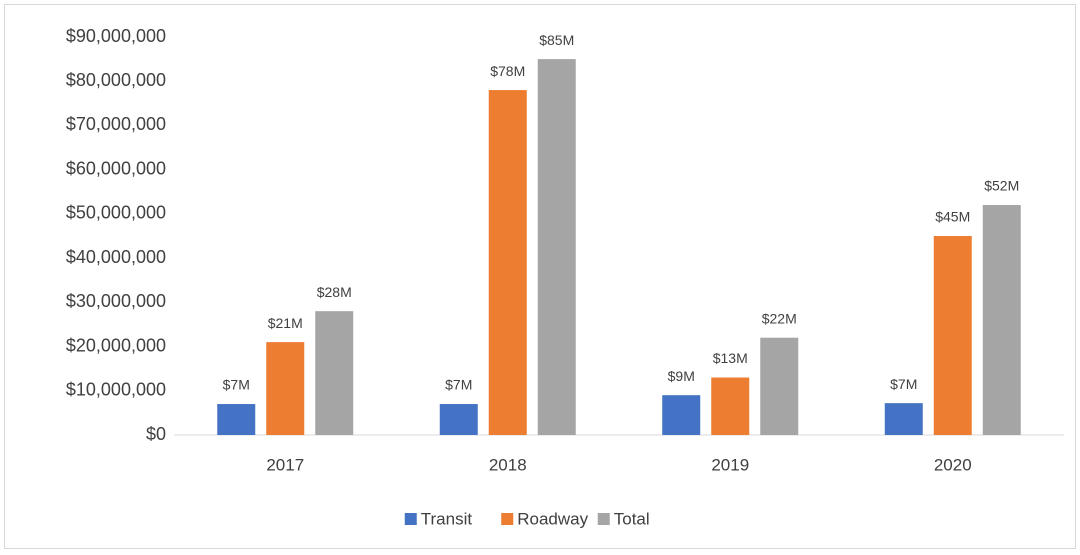  I want to click on y-tick-label: $40,000,000, so click(116, 257).